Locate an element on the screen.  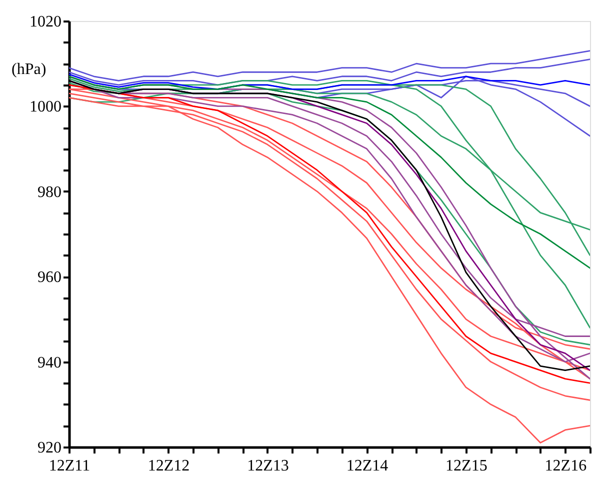
x-tick-label: 12Z12 is located at coordinates (169, 466).